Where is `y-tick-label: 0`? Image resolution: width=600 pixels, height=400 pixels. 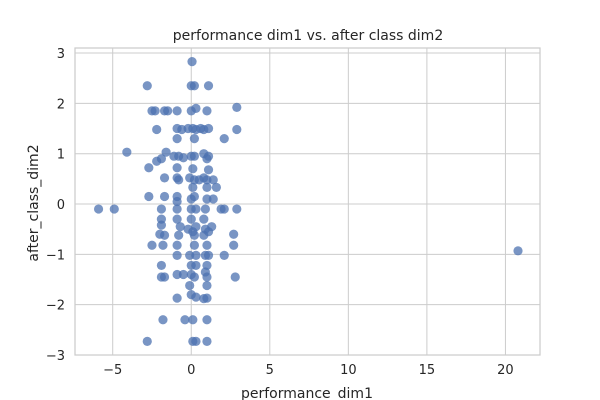 y-tick-label: 0 is located at coordinates (61, 205).